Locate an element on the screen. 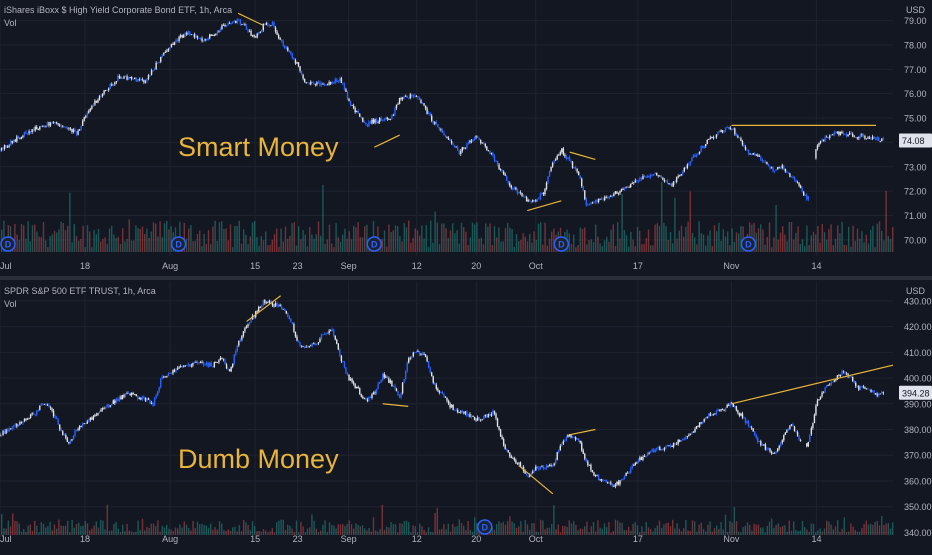 This screenshot has height=555, width=932. price-tick-label: 76.00 is located at coordinates (915, 94).